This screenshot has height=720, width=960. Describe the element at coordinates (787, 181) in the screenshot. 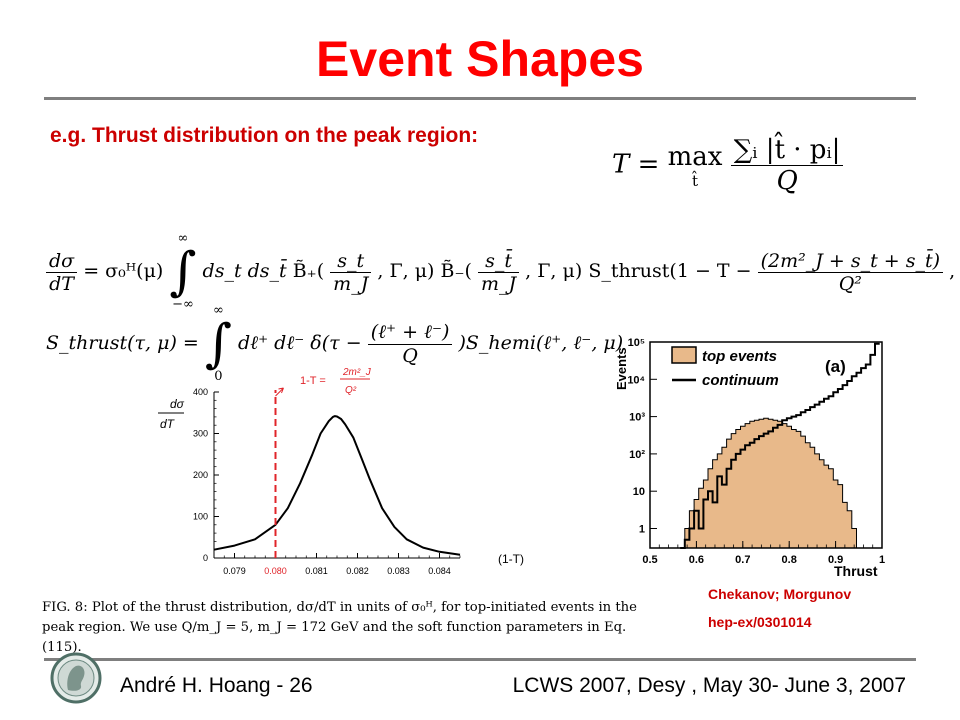

I see `thrust-denominator: Q` at that location.